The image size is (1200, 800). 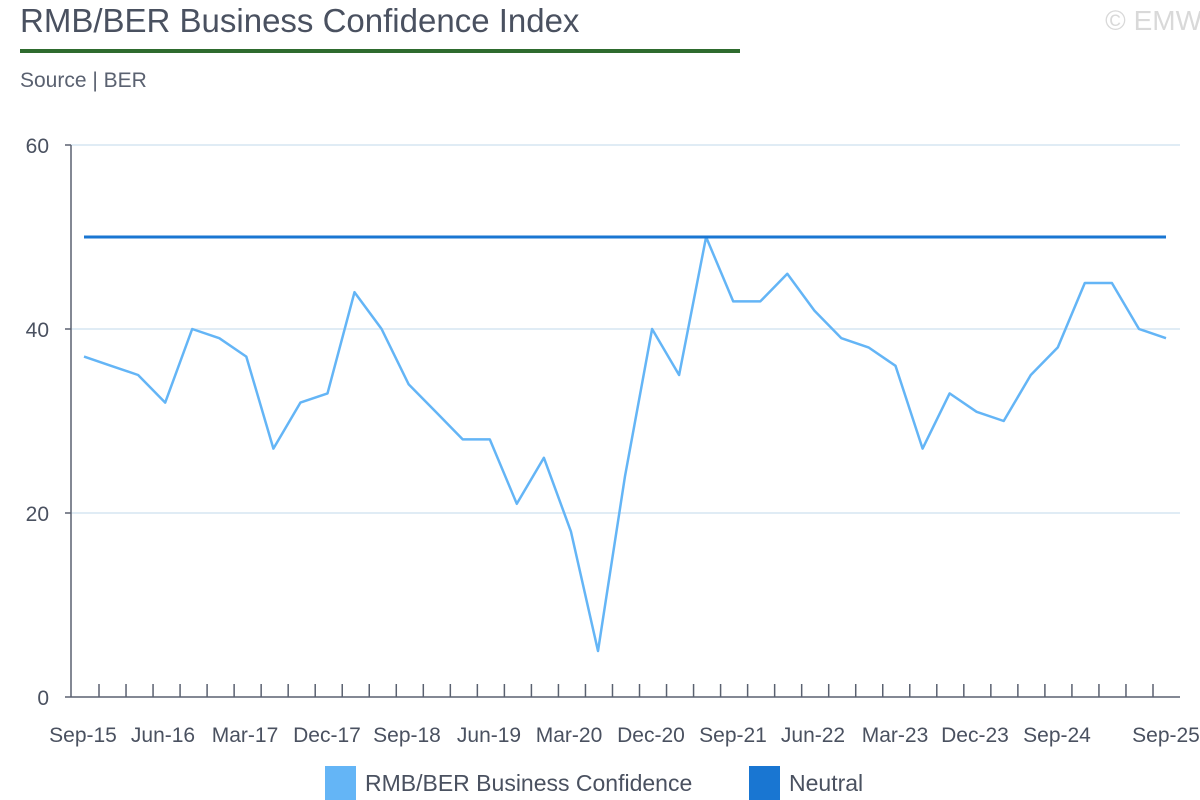 What do you see at coordinates (651, 735) in the screenshot?
I see `x-tick-label-Dec-20: Dec-20` at bounding box center [651, 735].